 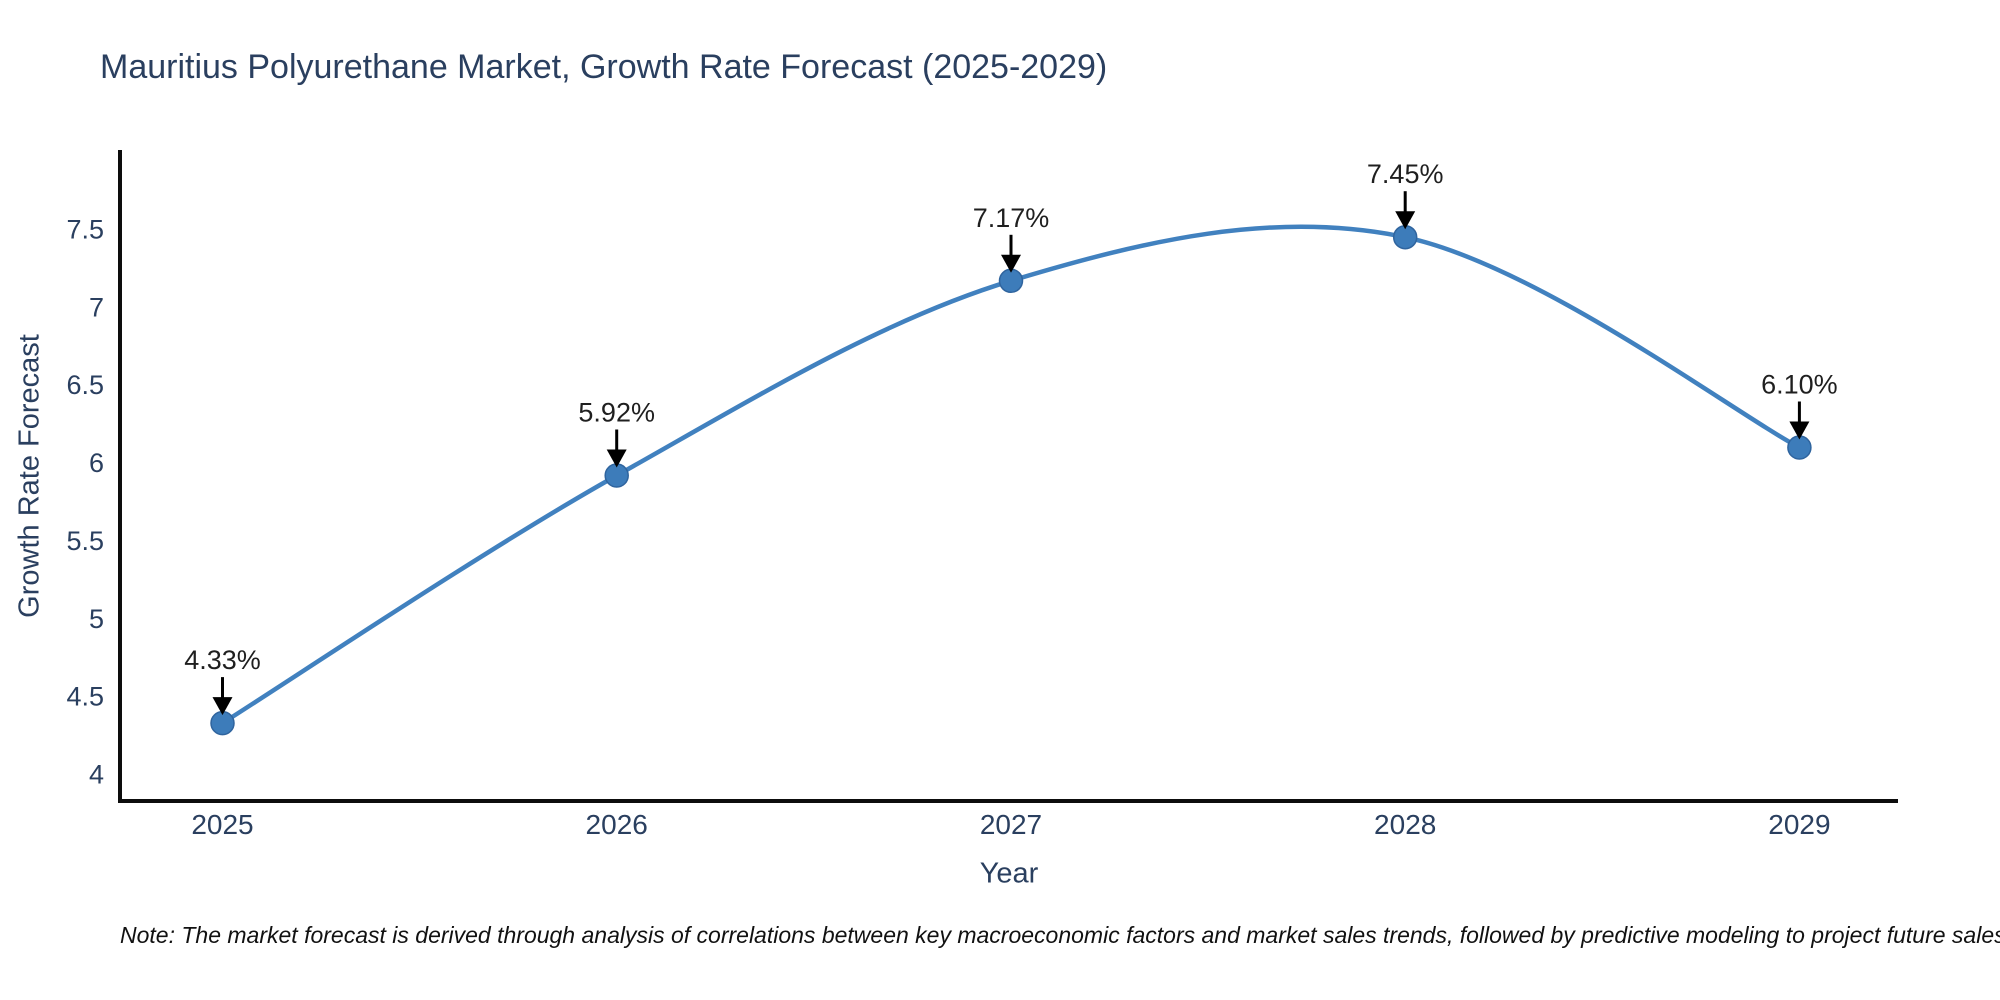 I want to click on y-tick-label: 5, so click(x=96, y=619).